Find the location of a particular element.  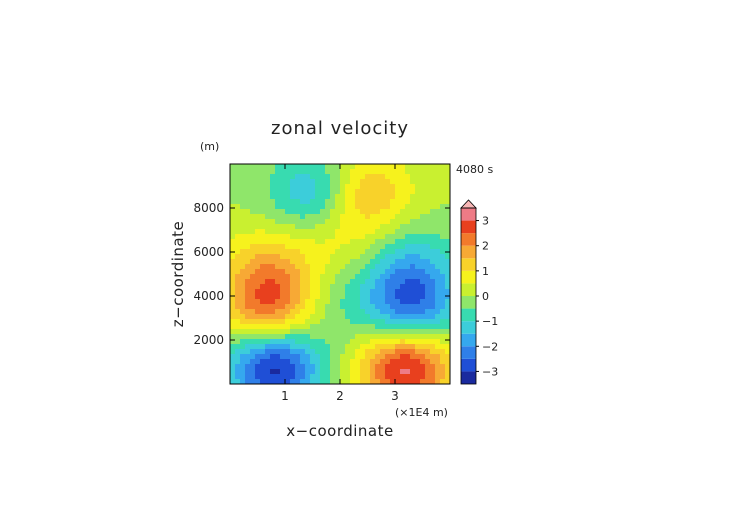

colorbar-tick-label: 1 is located at coordinates (485, 271).